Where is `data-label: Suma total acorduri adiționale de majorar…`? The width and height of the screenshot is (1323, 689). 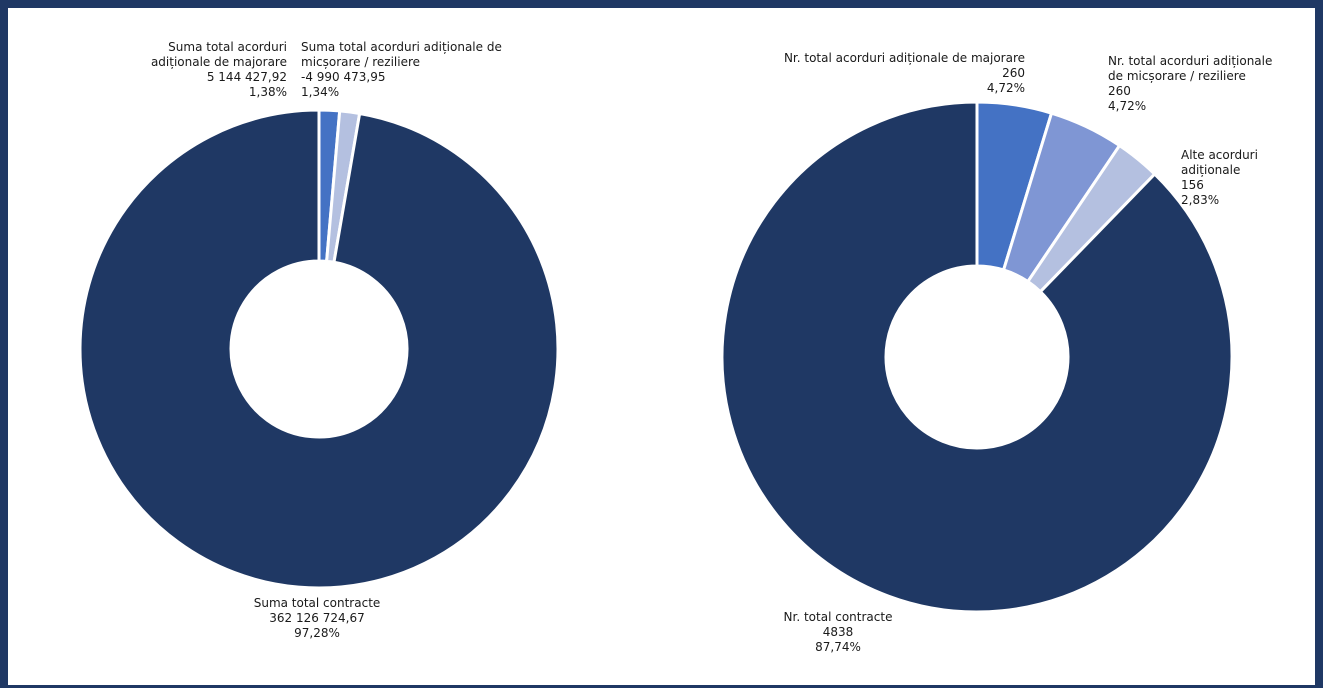 data-label: Suma total acorduri adiționale de majorar… is located at coordinates (219, 69).